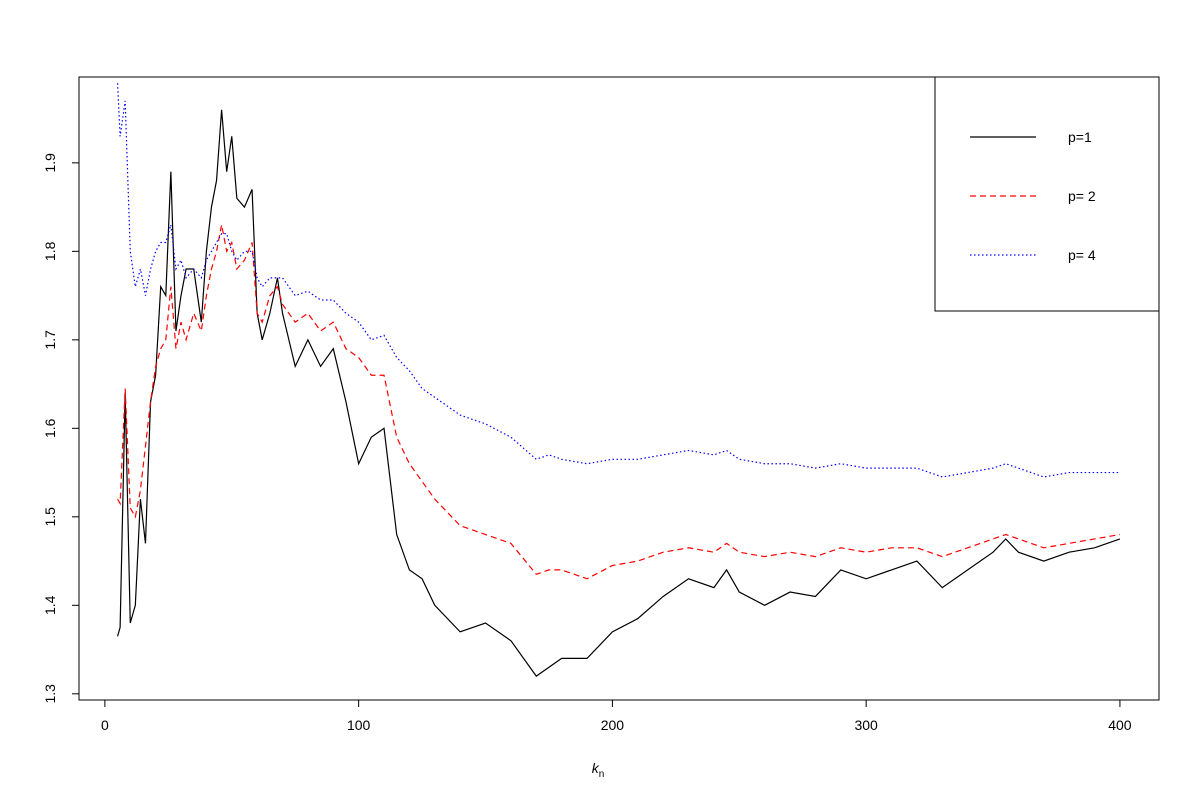 The image size is (1200, 800). What do you see at coordinates (50, 517) in the screenshot?
I see `y-tick-label: 1.5` at bounding box center [50, 517].